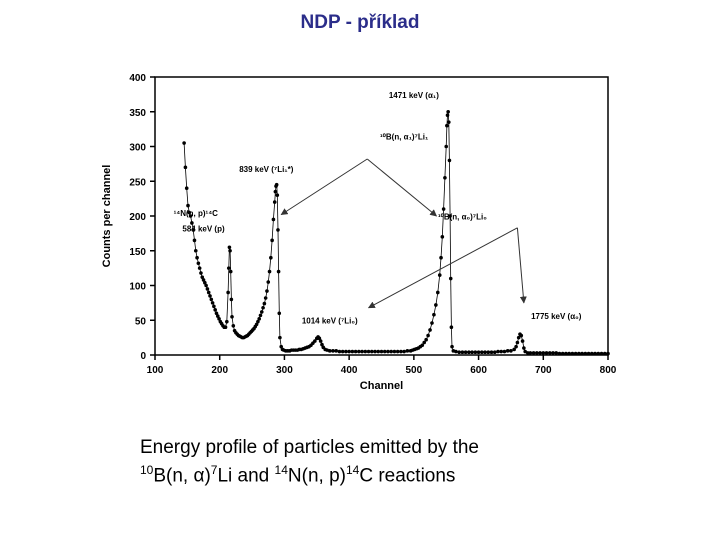 This screenshot has height=540, width=720. I want to click on annotation-label-a7: 1014 keV (⁷Li₀), so click(330, 321).